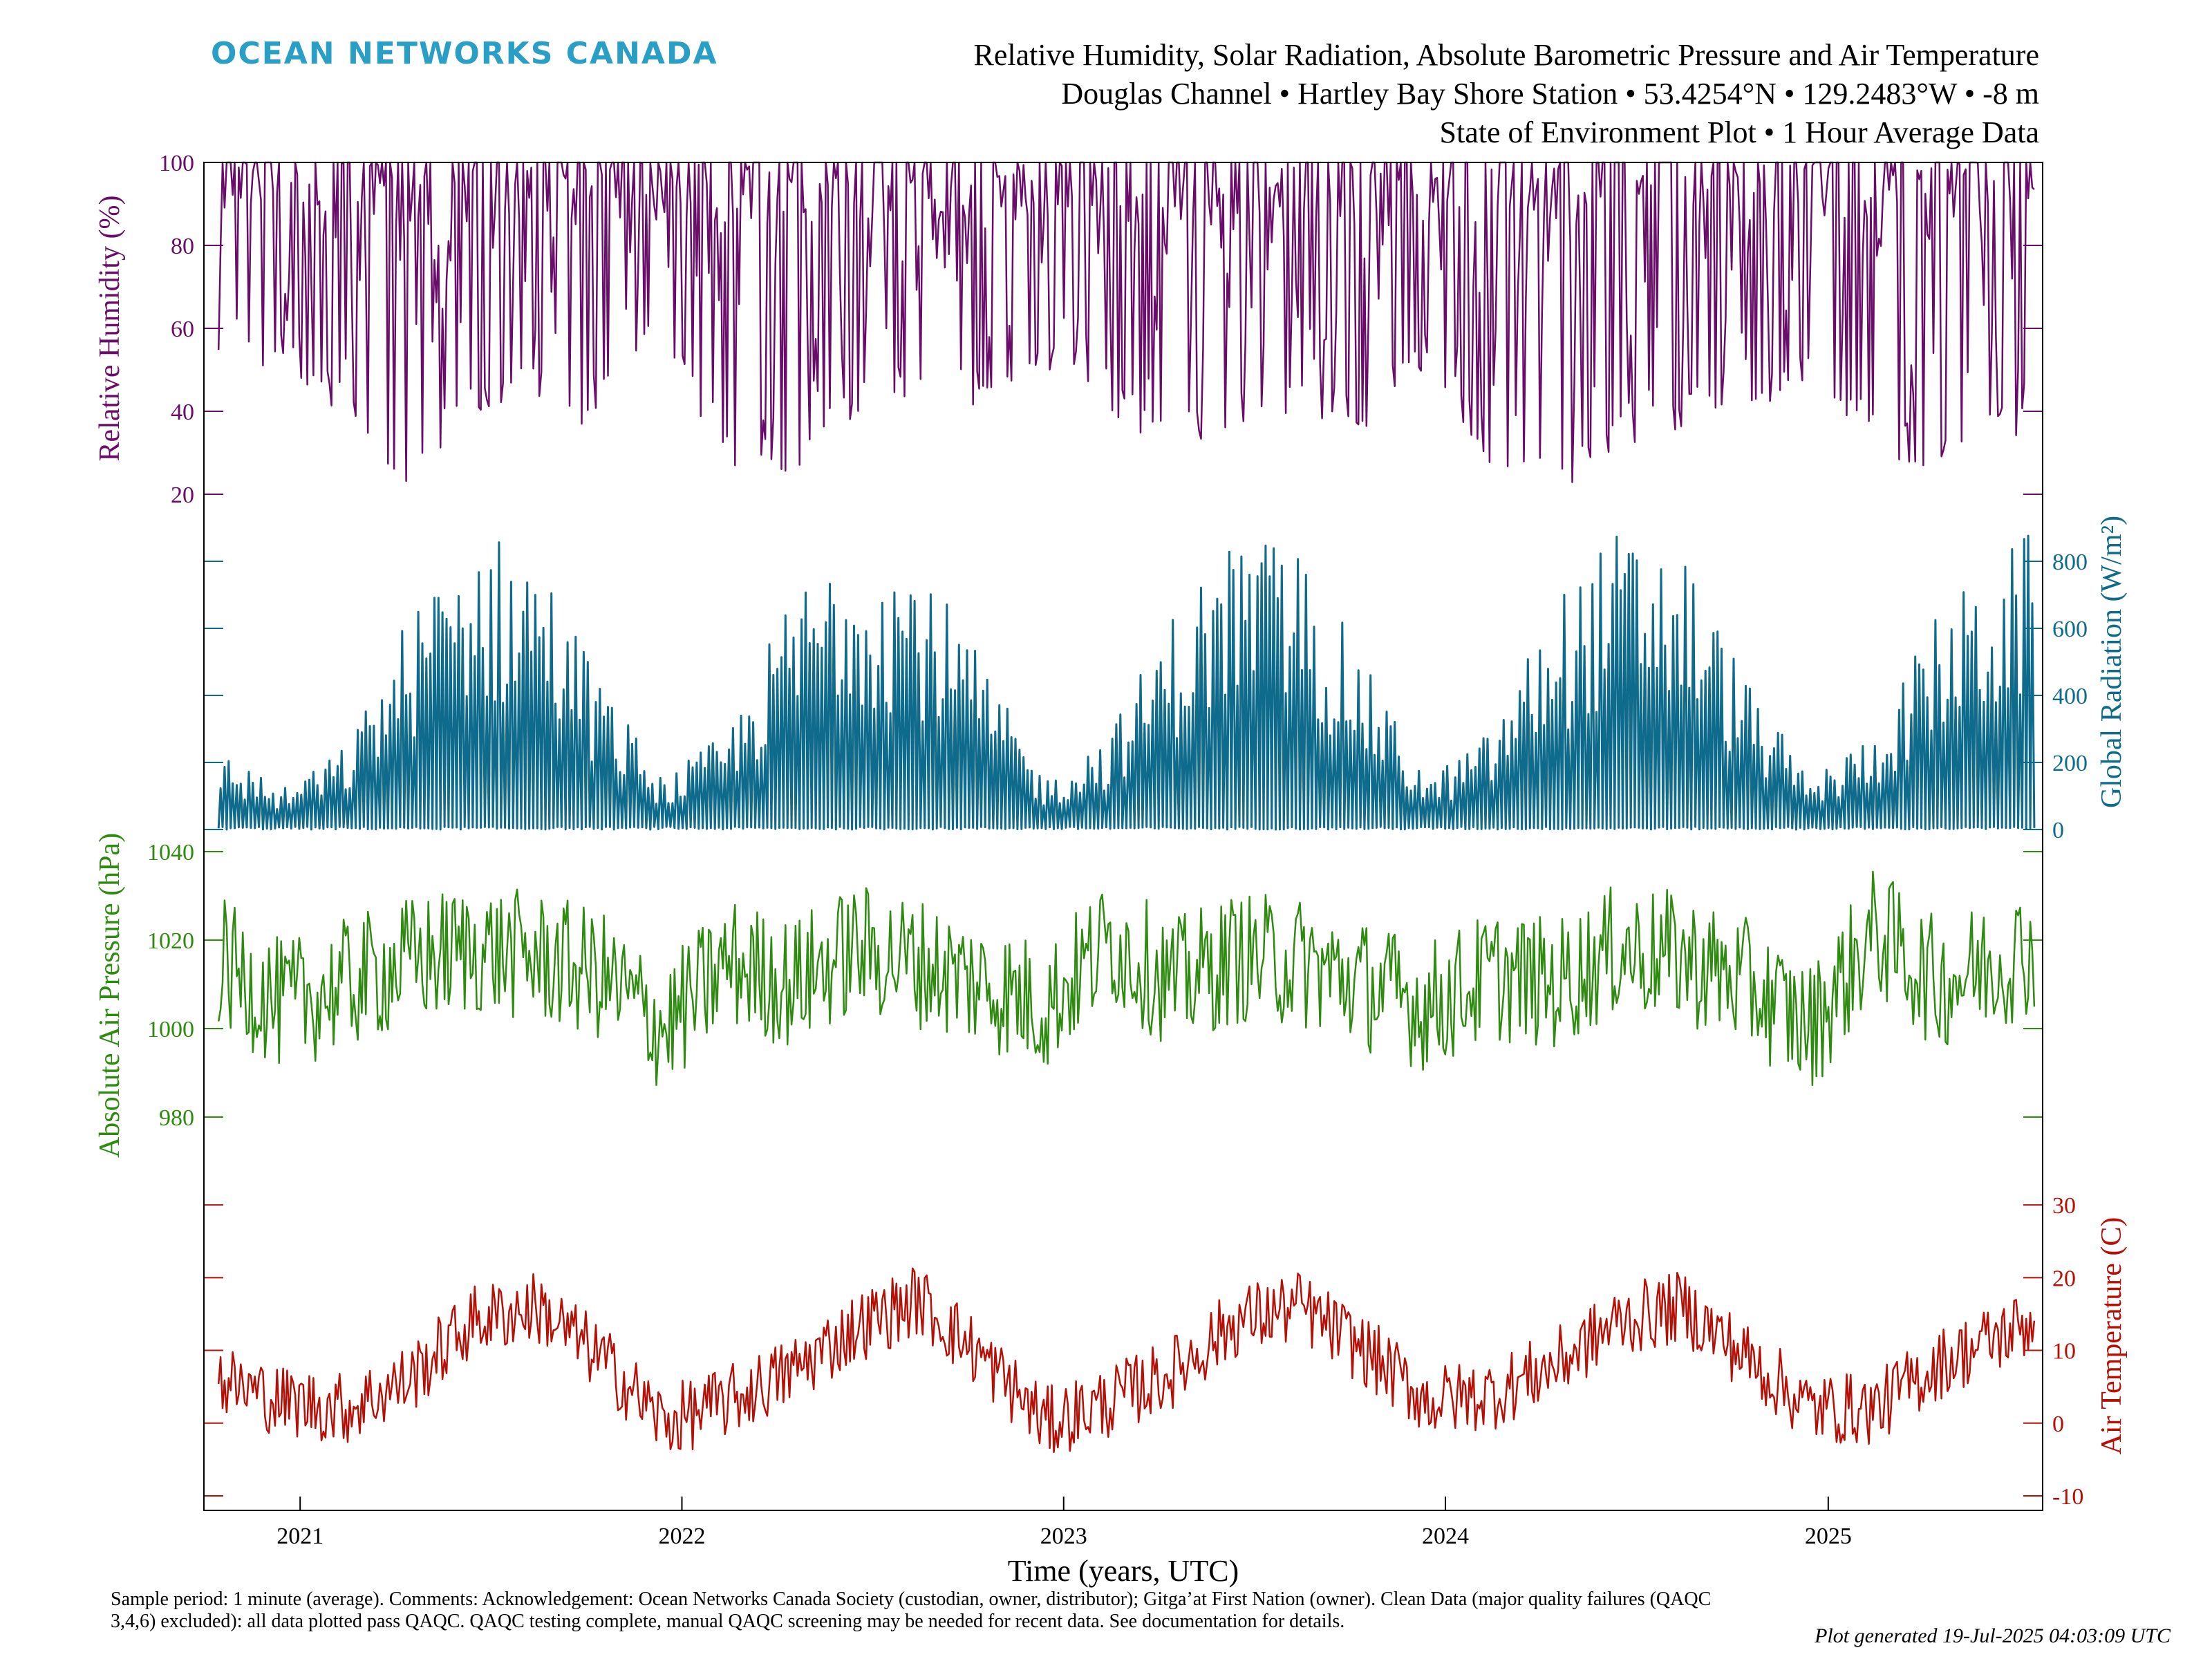 The height and width of the screenshot is (1659, 2212). What do you see at coordinates (2070, 697) in the screenshot?
I see `y-tick-label: 400` at bounding box center [2070, 697].